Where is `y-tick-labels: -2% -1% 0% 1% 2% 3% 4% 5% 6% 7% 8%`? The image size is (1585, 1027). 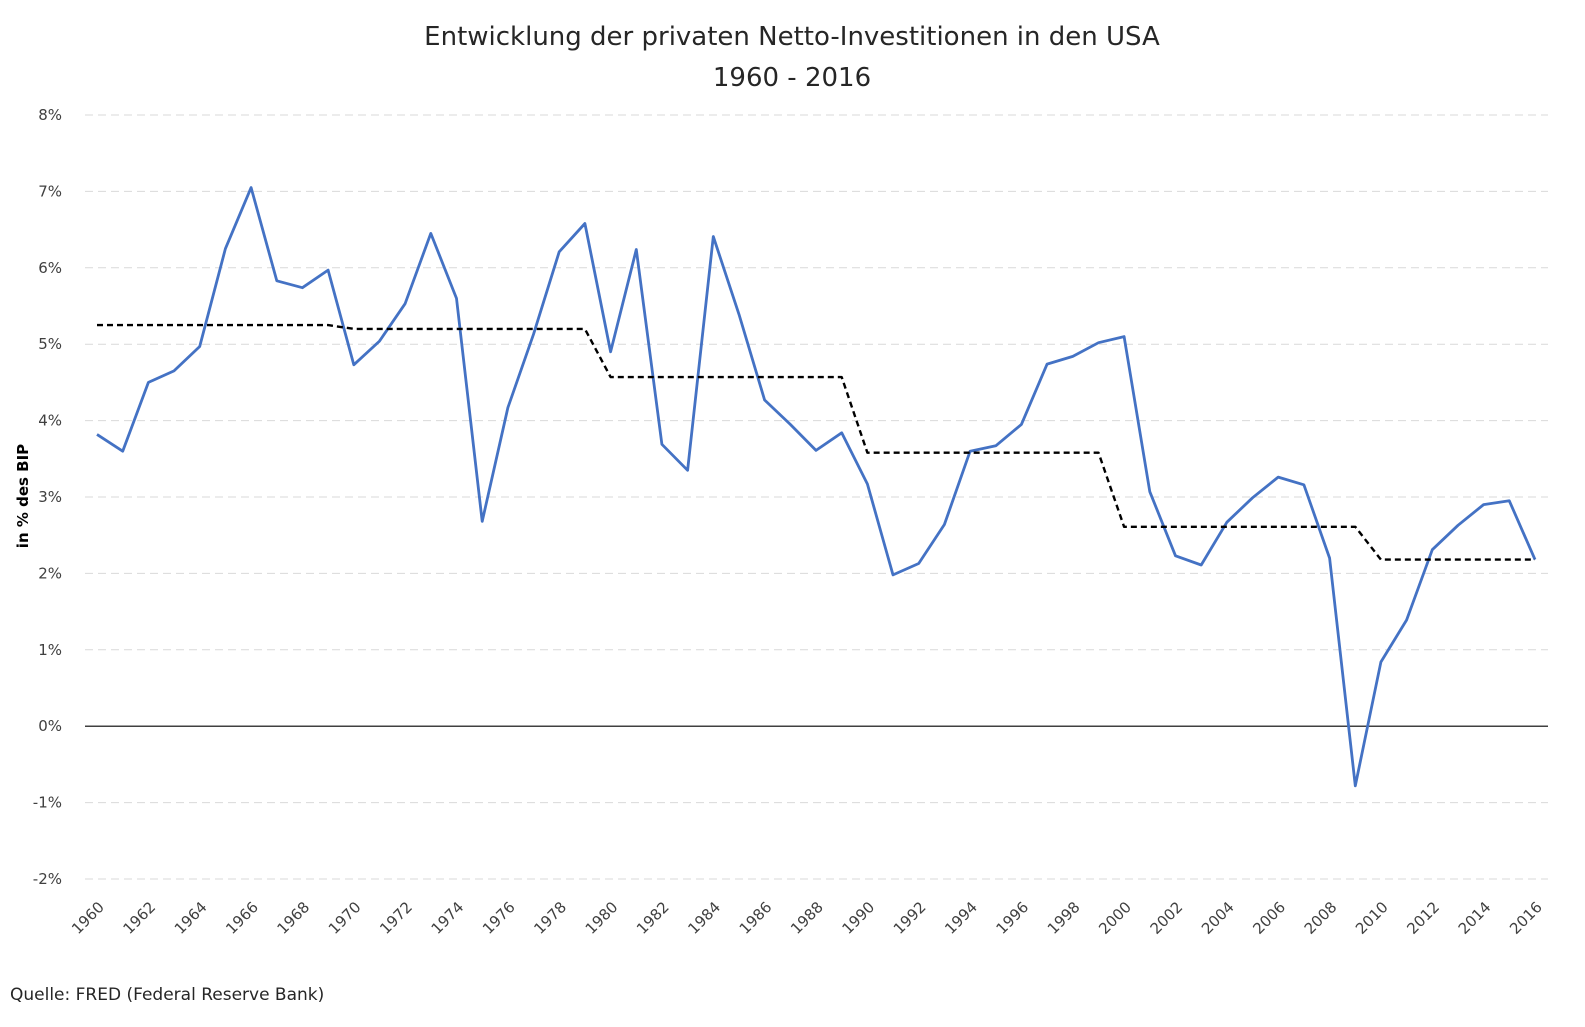 y-tick-labels: -2% -1% 0% 1% 2% 3% 4% 5% 6% 7% 8% is located at coordinates (47, 497).